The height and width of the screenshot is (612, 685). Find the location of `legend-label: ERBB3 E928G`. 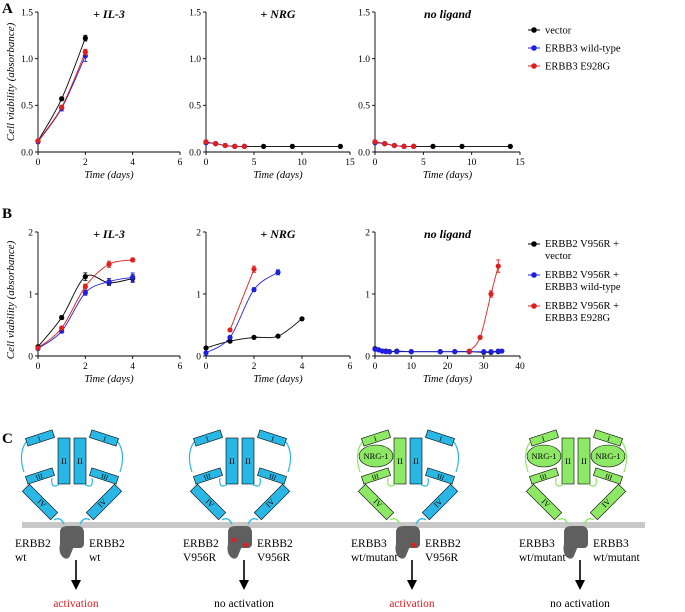

legend-label: ERBB3 E928G is located at coordinates (577, 67).